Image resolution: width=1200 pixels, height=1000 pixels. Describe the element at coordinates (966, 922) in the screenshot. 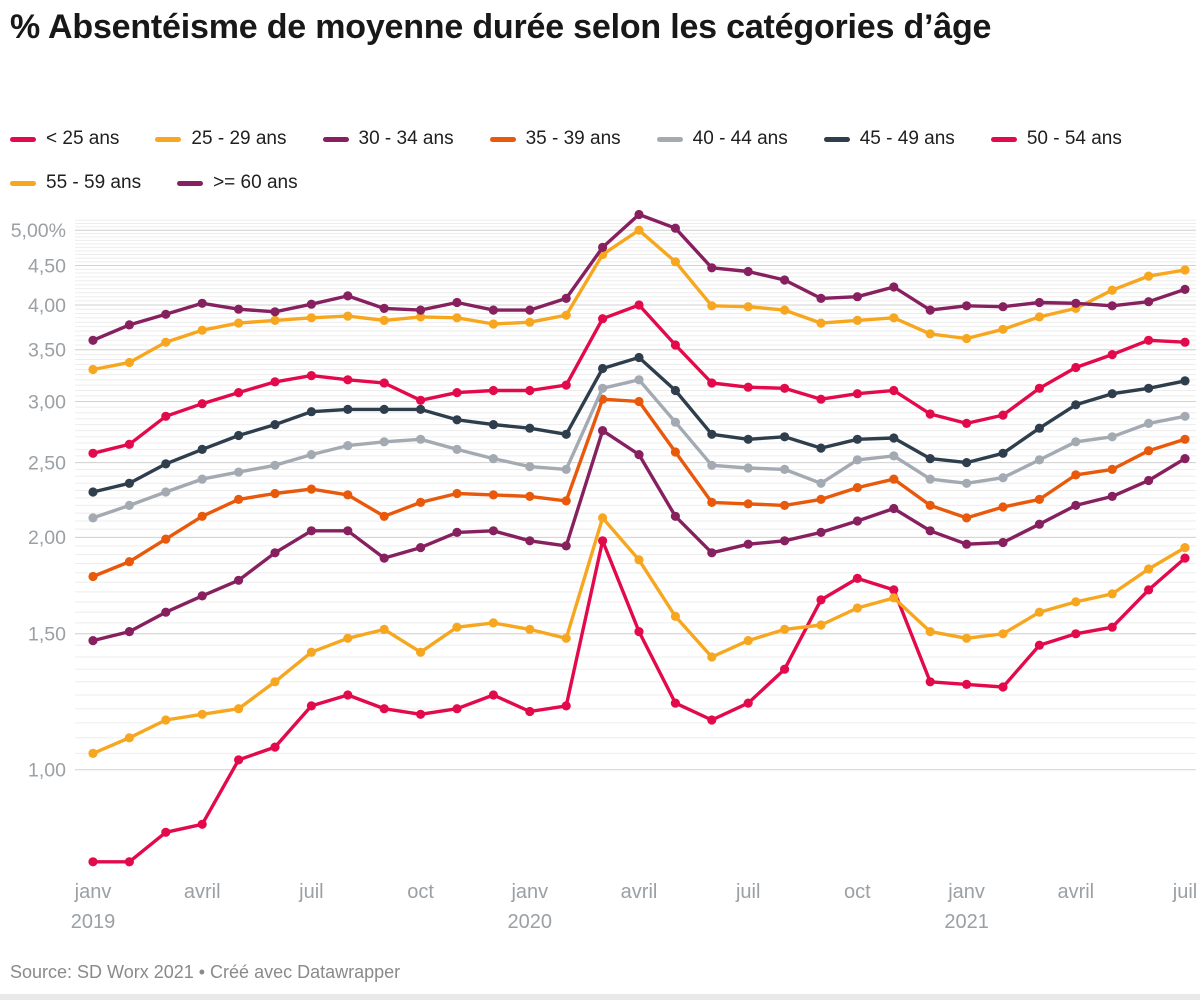

I see `x-tick-year-label: 2021` at that location.